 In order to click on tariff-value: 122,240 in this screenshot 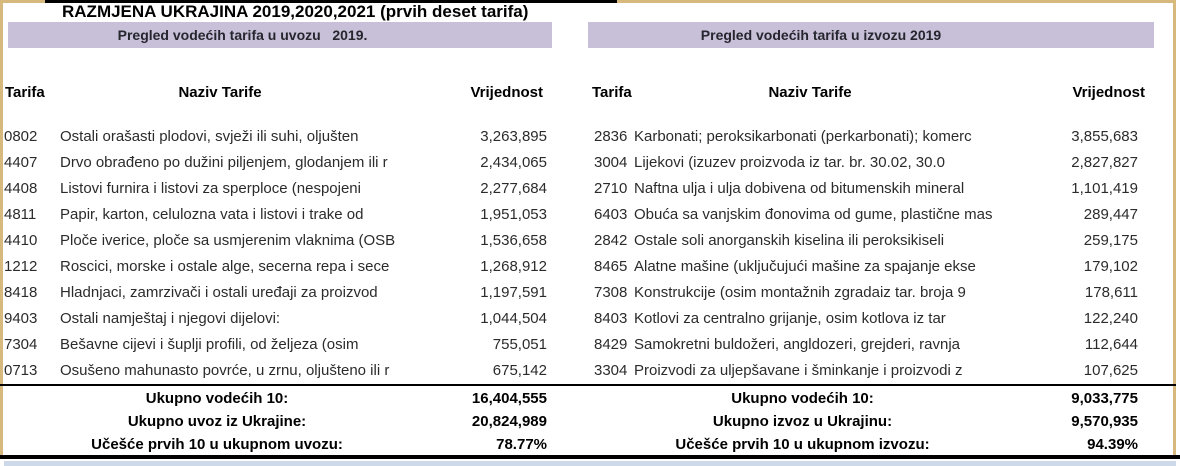, I will do `click(1110, 318)`.